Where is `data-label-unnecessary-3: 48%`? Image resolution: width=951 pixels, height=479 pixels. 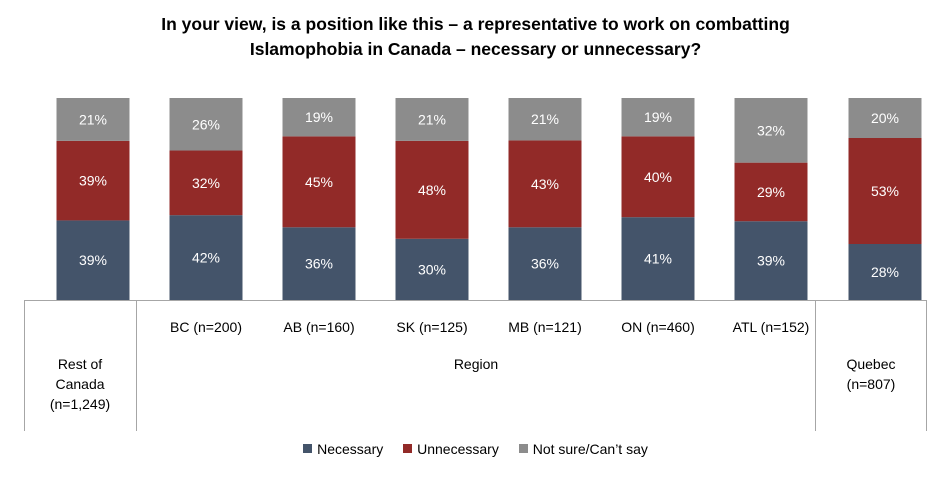
data-label-unnecessary-3: 48% is located at coordinates (432, 190).